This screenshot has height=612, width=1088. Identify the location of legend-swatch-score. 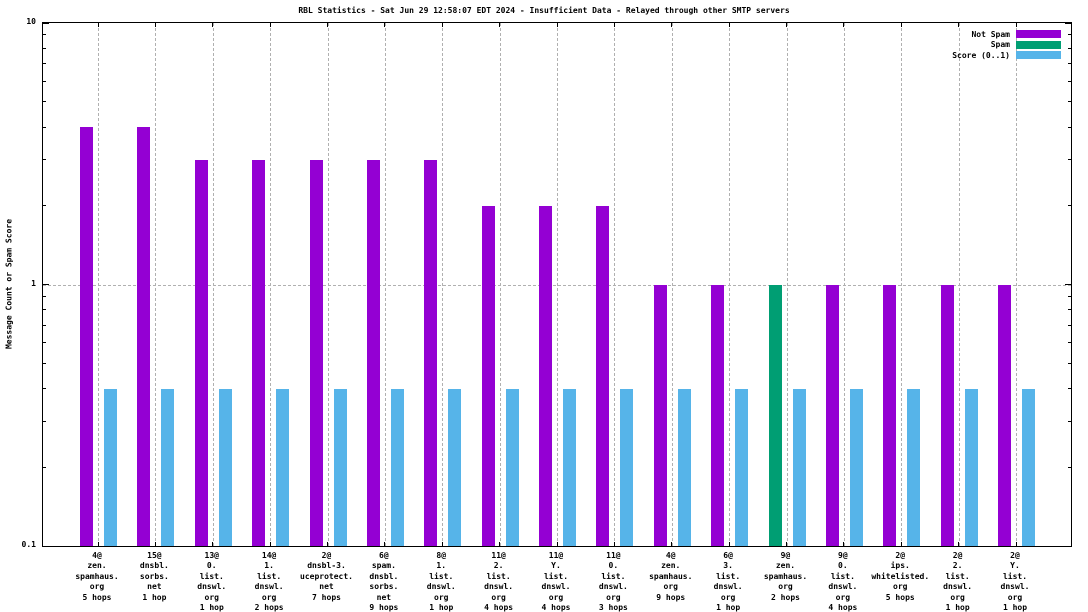
(1038, 55).